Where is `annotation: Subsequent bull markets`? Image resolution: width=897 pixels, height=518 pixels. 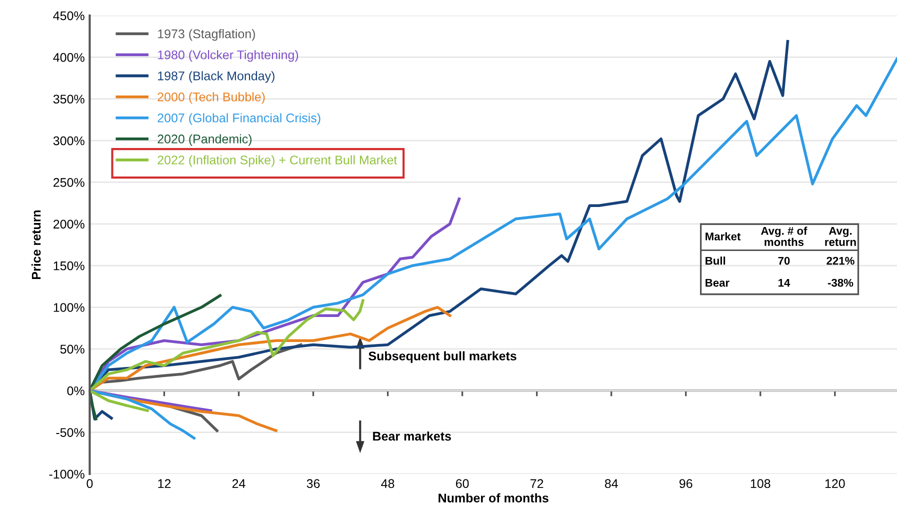 annotation: Subsequent bull markets is located at coordinates (442, 357).